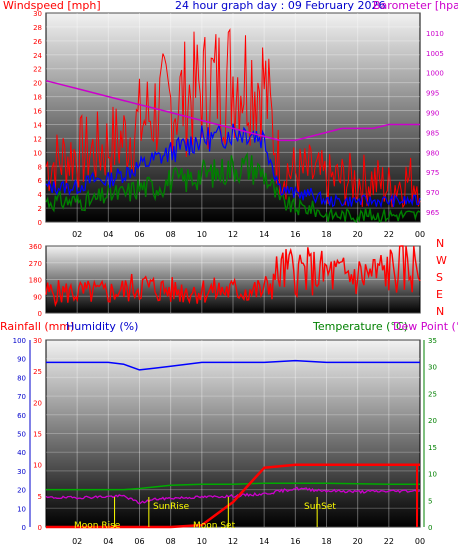  Describe the element at coordinates (280, 6) in the screenshot. I see `chart-title: 24 hour graph day : 09 February 2026` at that location.